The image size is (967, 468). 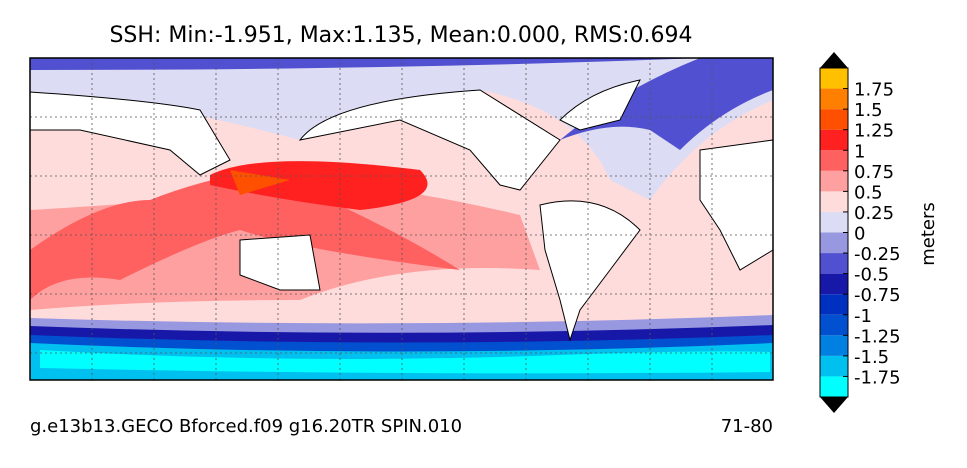 What do you see at coordinates (874, 131) in the screenshot?
I see `colorbar-tick-label: 1.25` at bounding box center [874, 131].